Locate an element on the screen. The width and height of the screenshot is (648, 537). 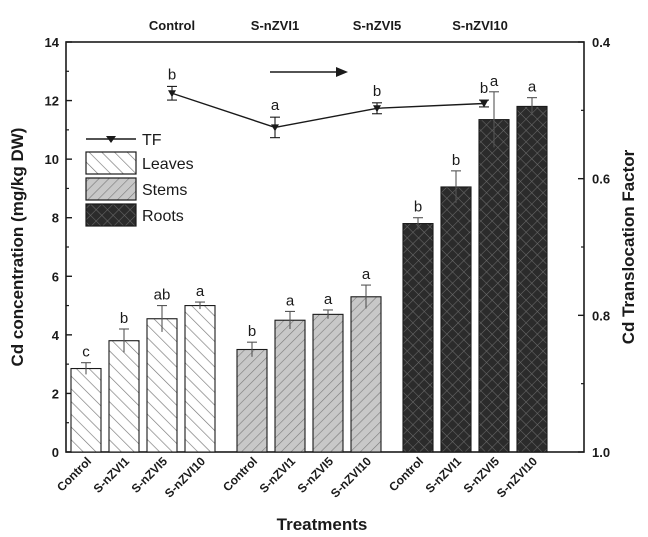
y2-tick-label: 0.4 is located at coordinates (601, 42).